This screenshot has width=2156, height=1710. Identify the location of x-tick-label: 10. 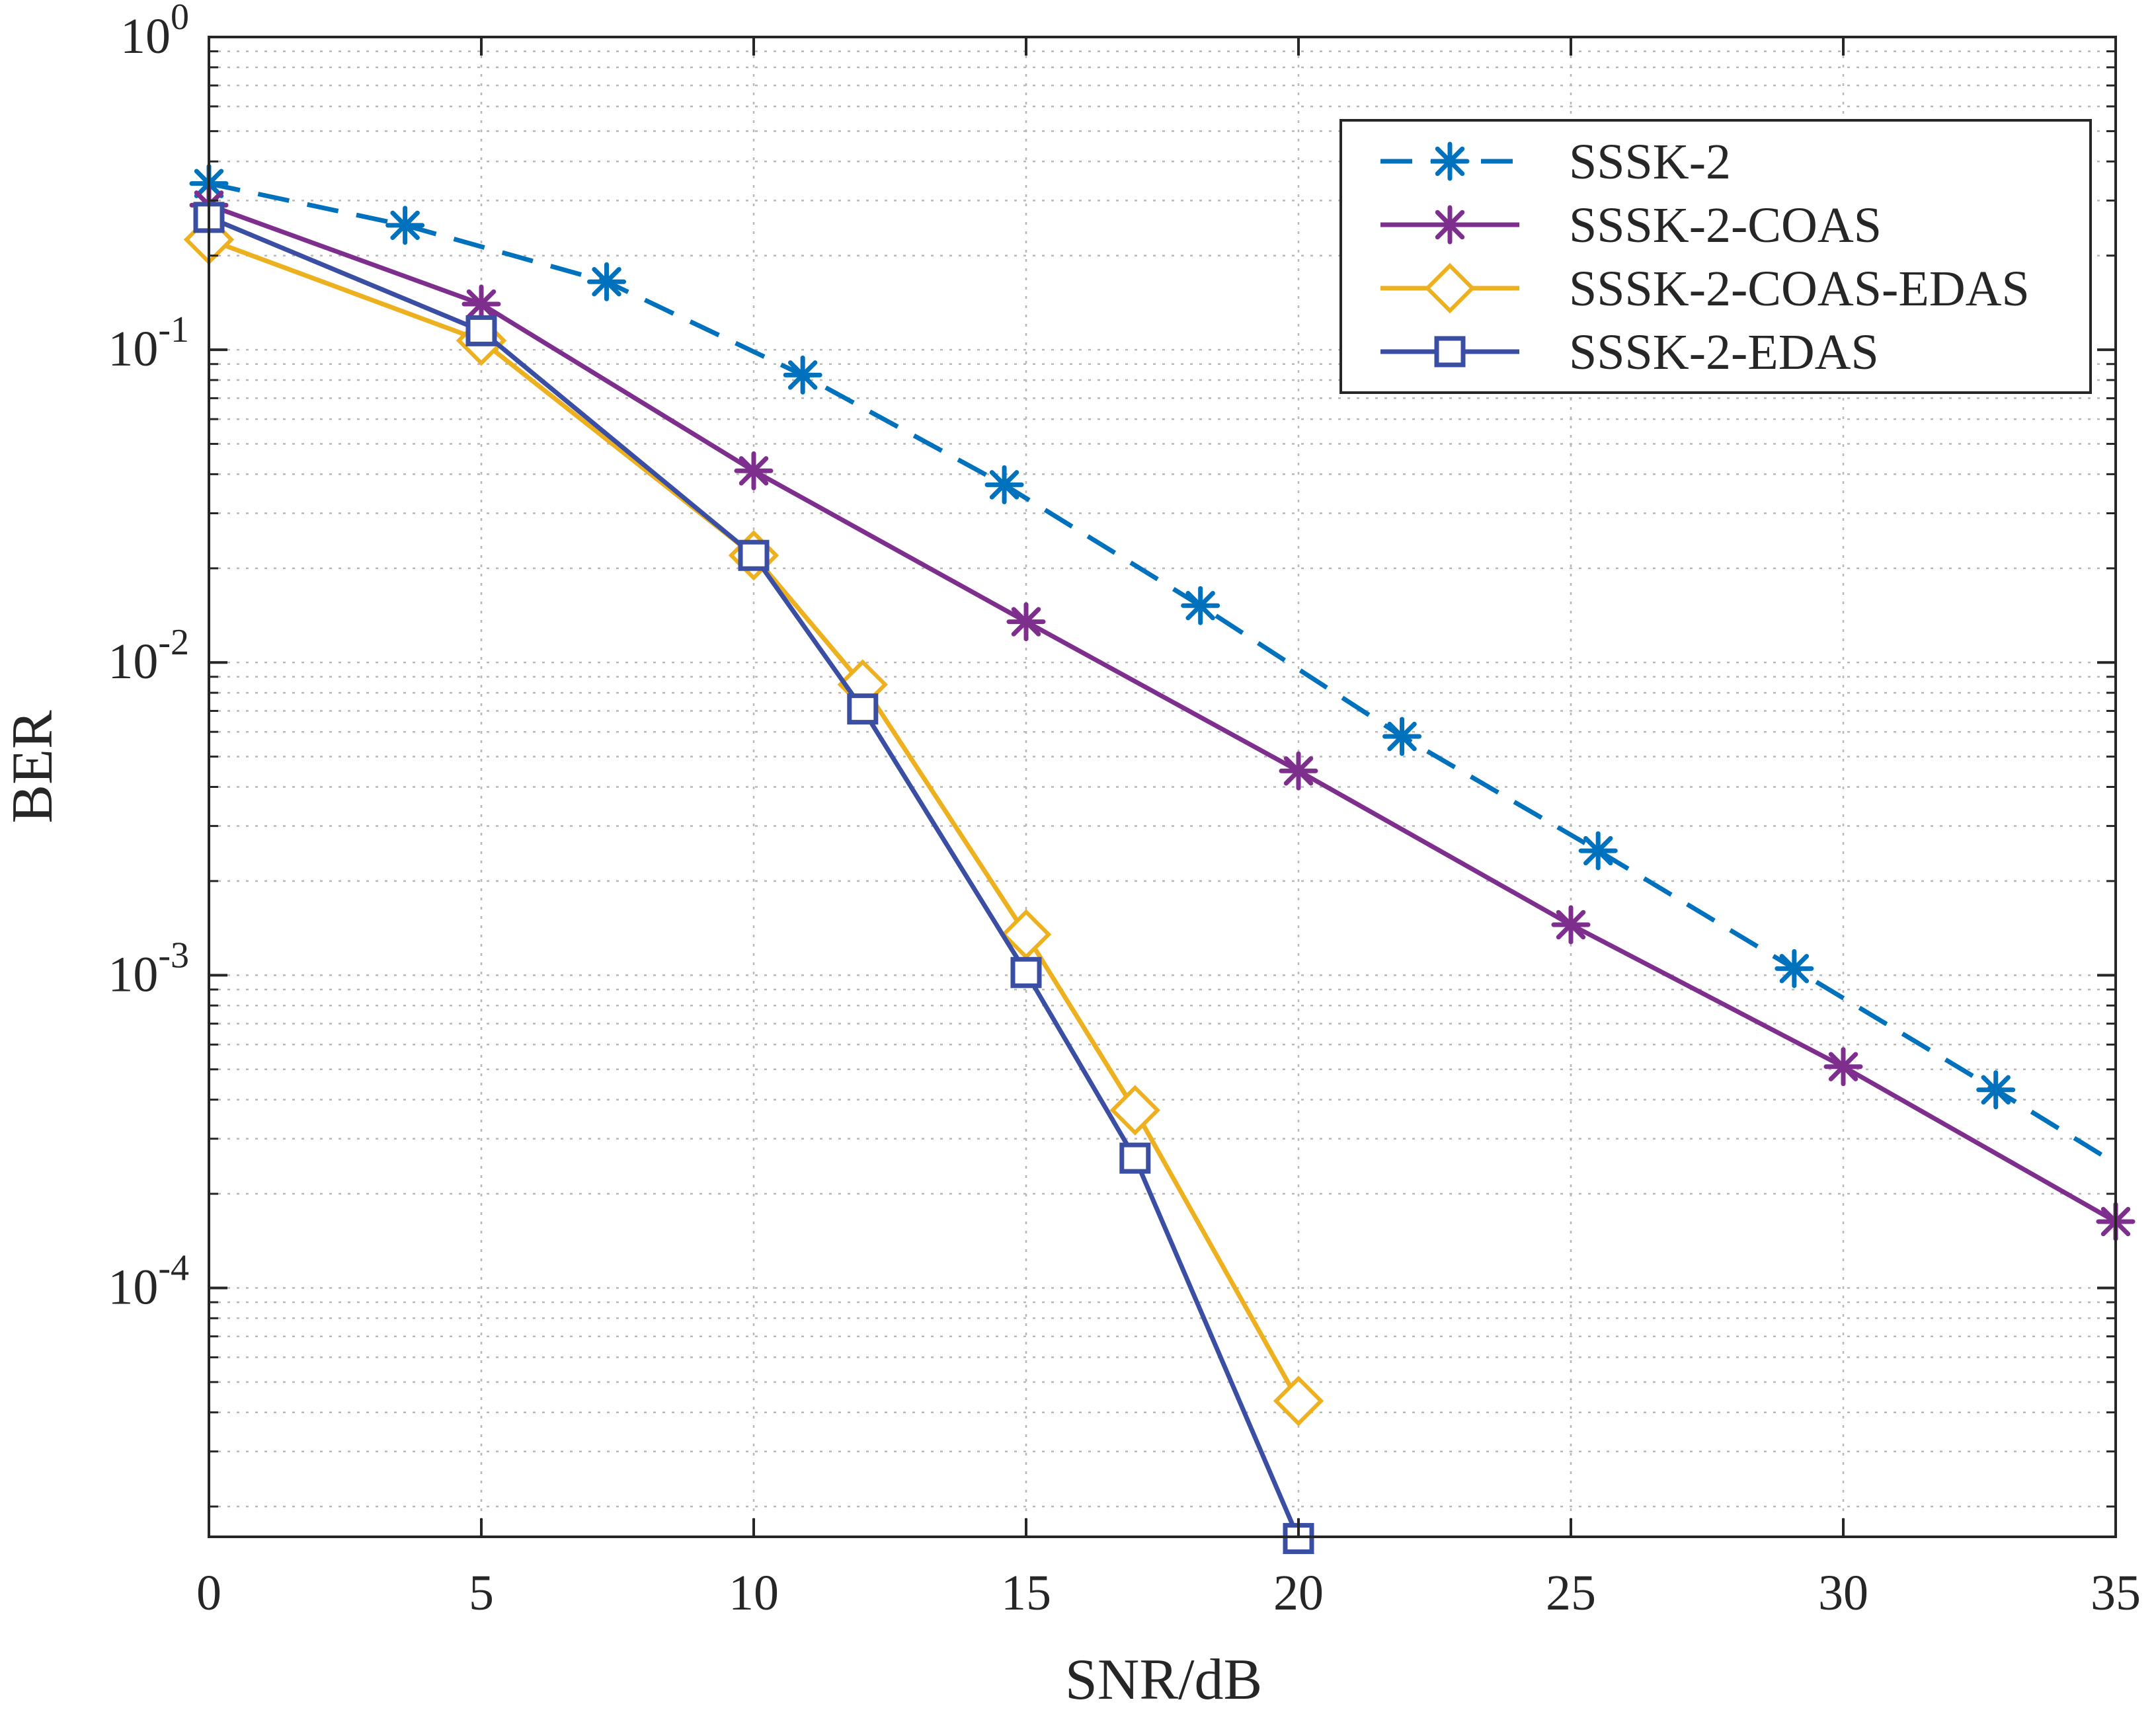
(754, 1593).